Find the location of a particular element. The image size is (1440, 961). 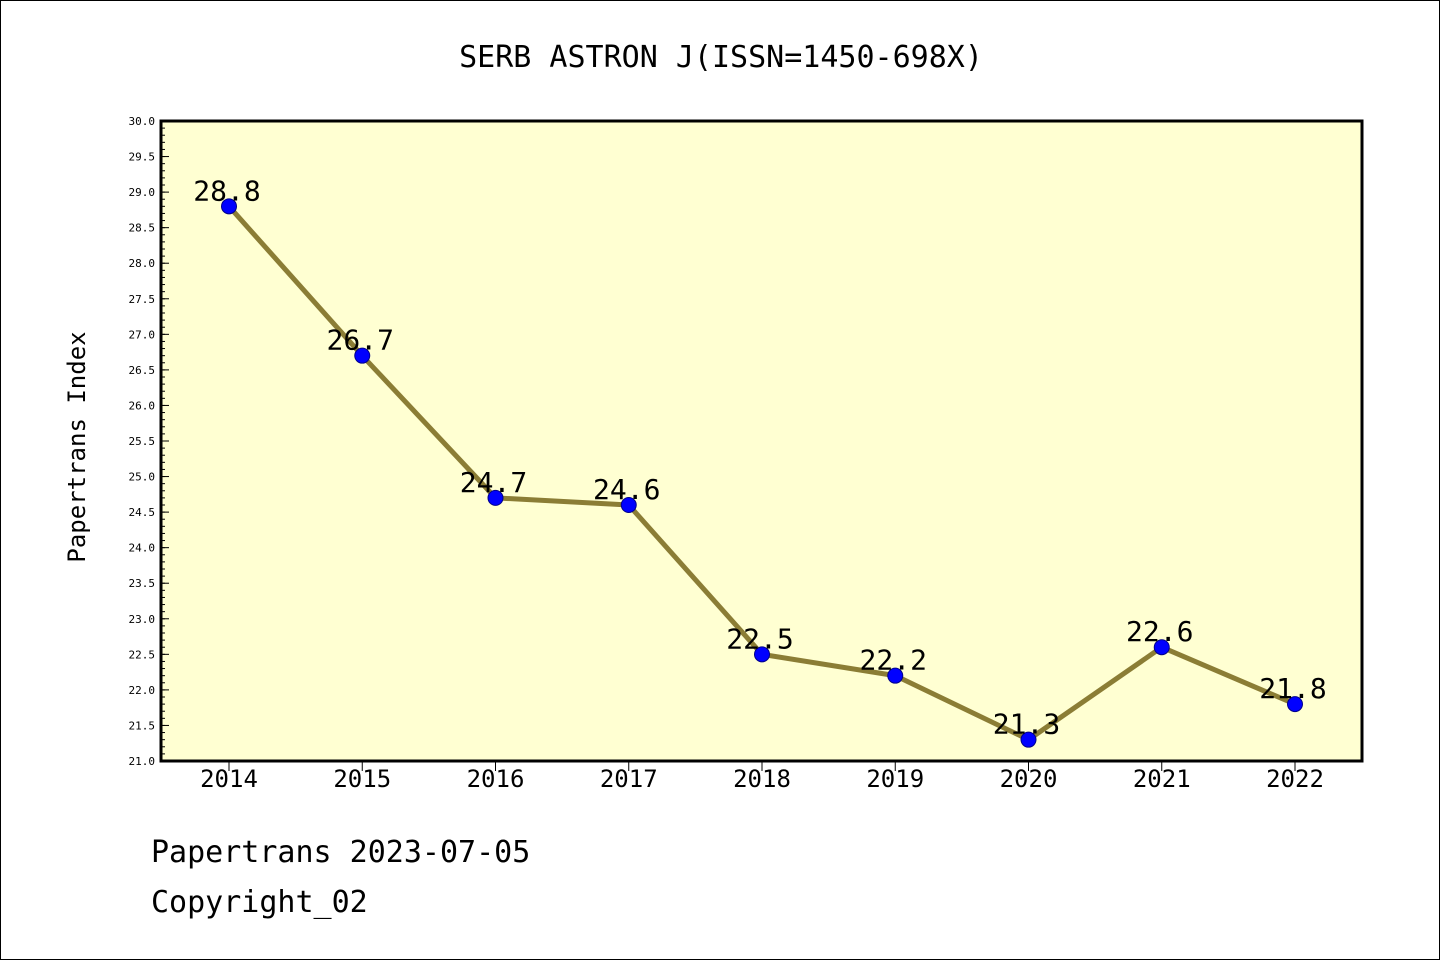

x-tick-label: 2014 is located at coordinates (229, 779).